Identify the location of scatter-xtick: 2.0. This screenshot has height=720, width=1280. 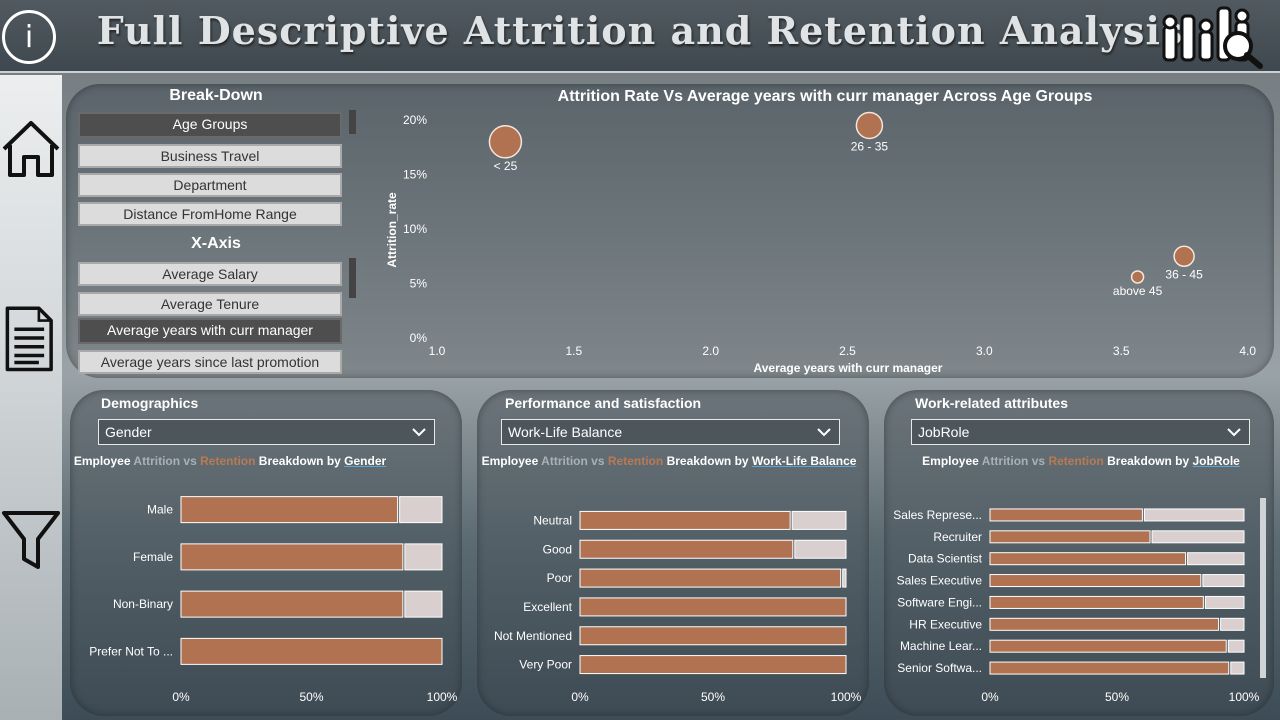
(710, 351).